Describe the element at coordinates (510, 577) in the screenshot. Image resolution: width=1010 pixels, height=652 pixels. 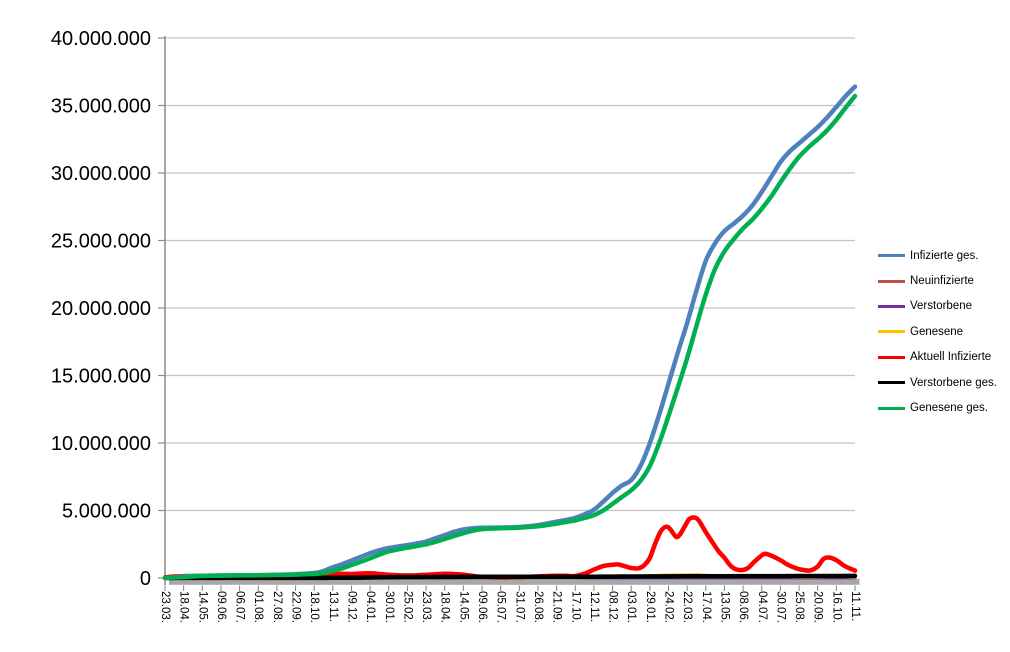
I see `series-line-verstorbene-ges` at that location.